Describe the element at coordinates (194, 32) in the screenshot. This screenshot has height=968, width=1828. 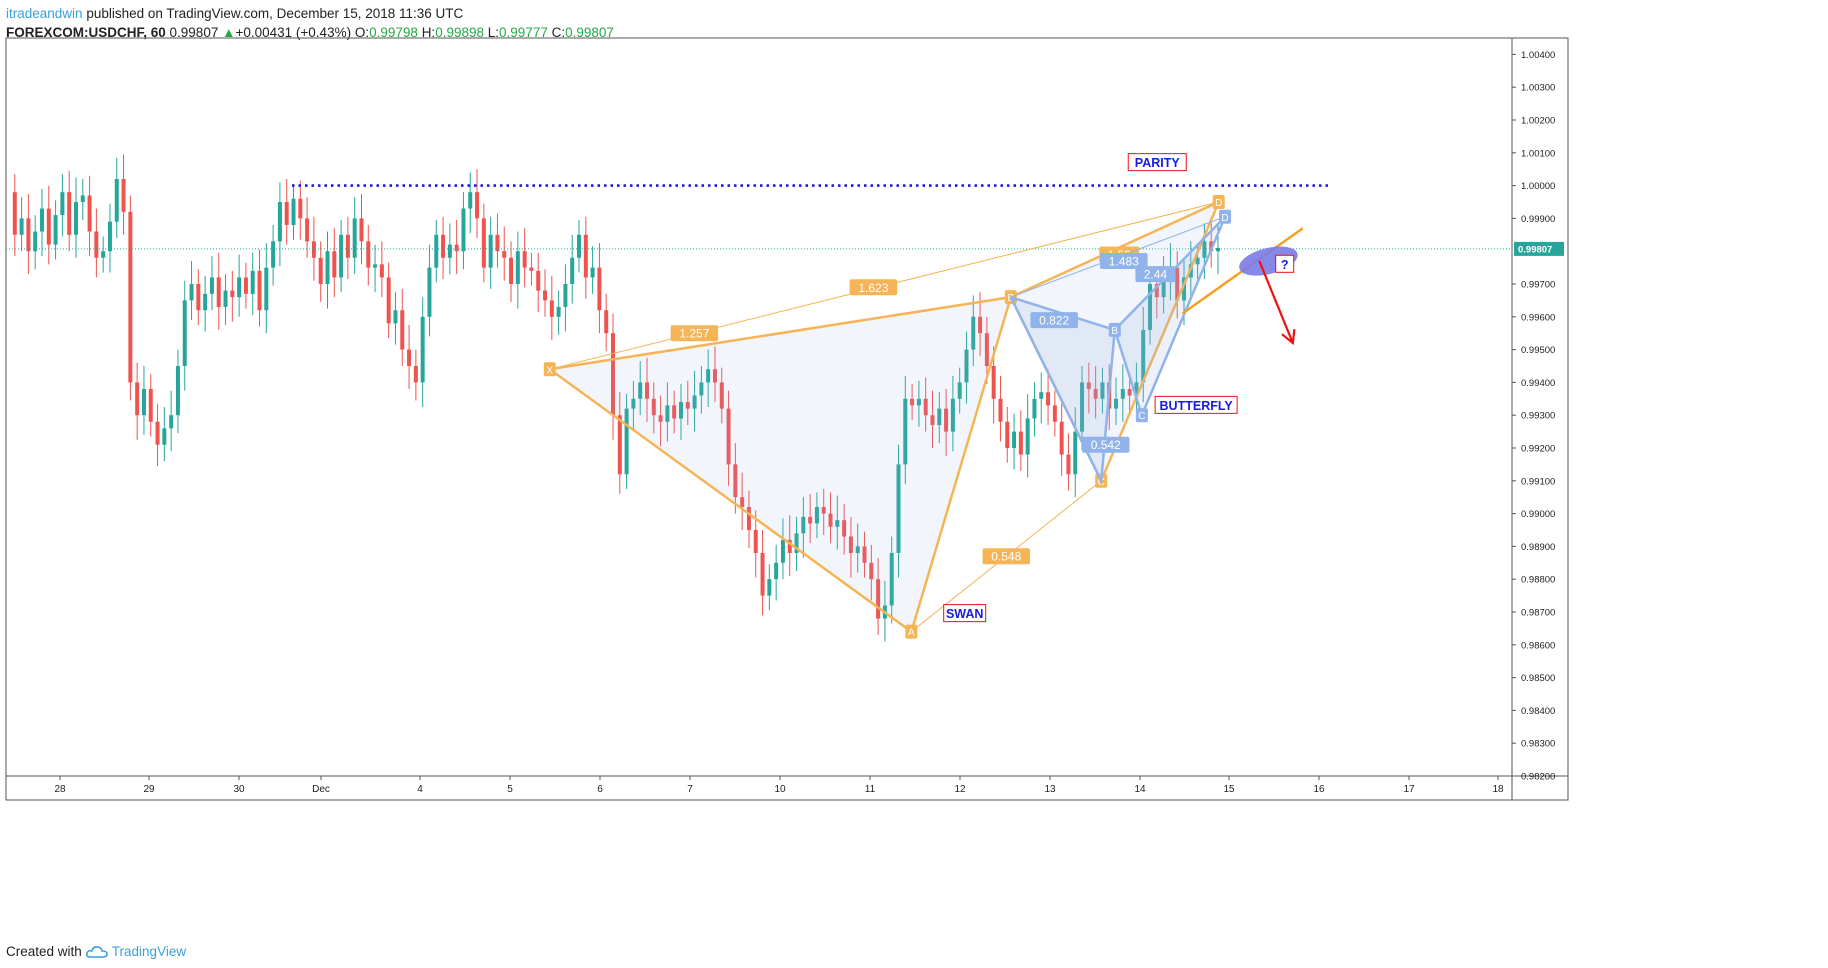
I see `last-price: 0.99807` at that location.